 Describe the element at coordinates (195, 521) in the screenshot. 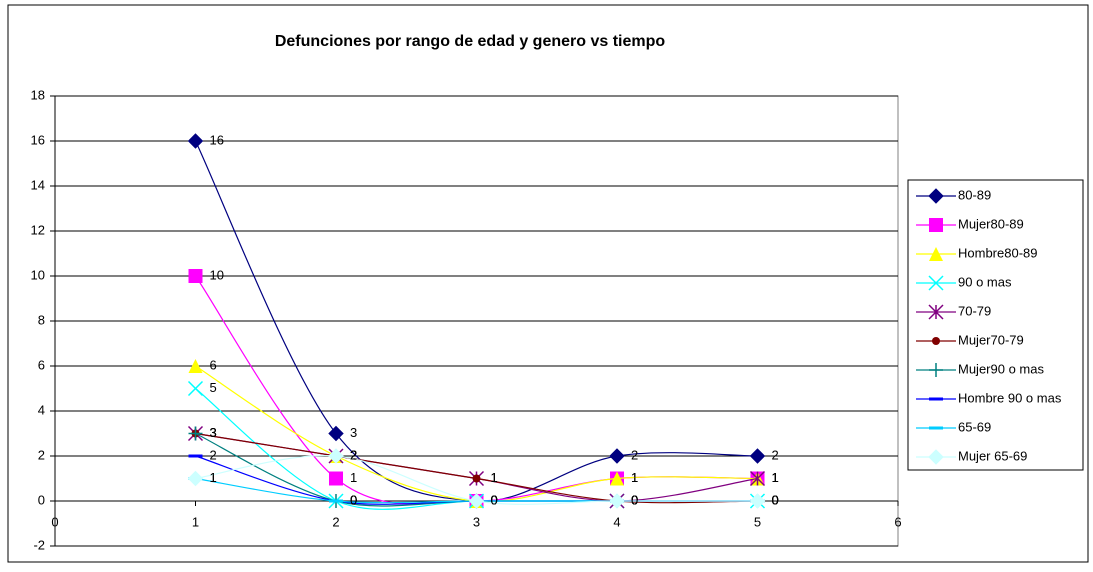

I see `x-tick-label: 1` at that location.